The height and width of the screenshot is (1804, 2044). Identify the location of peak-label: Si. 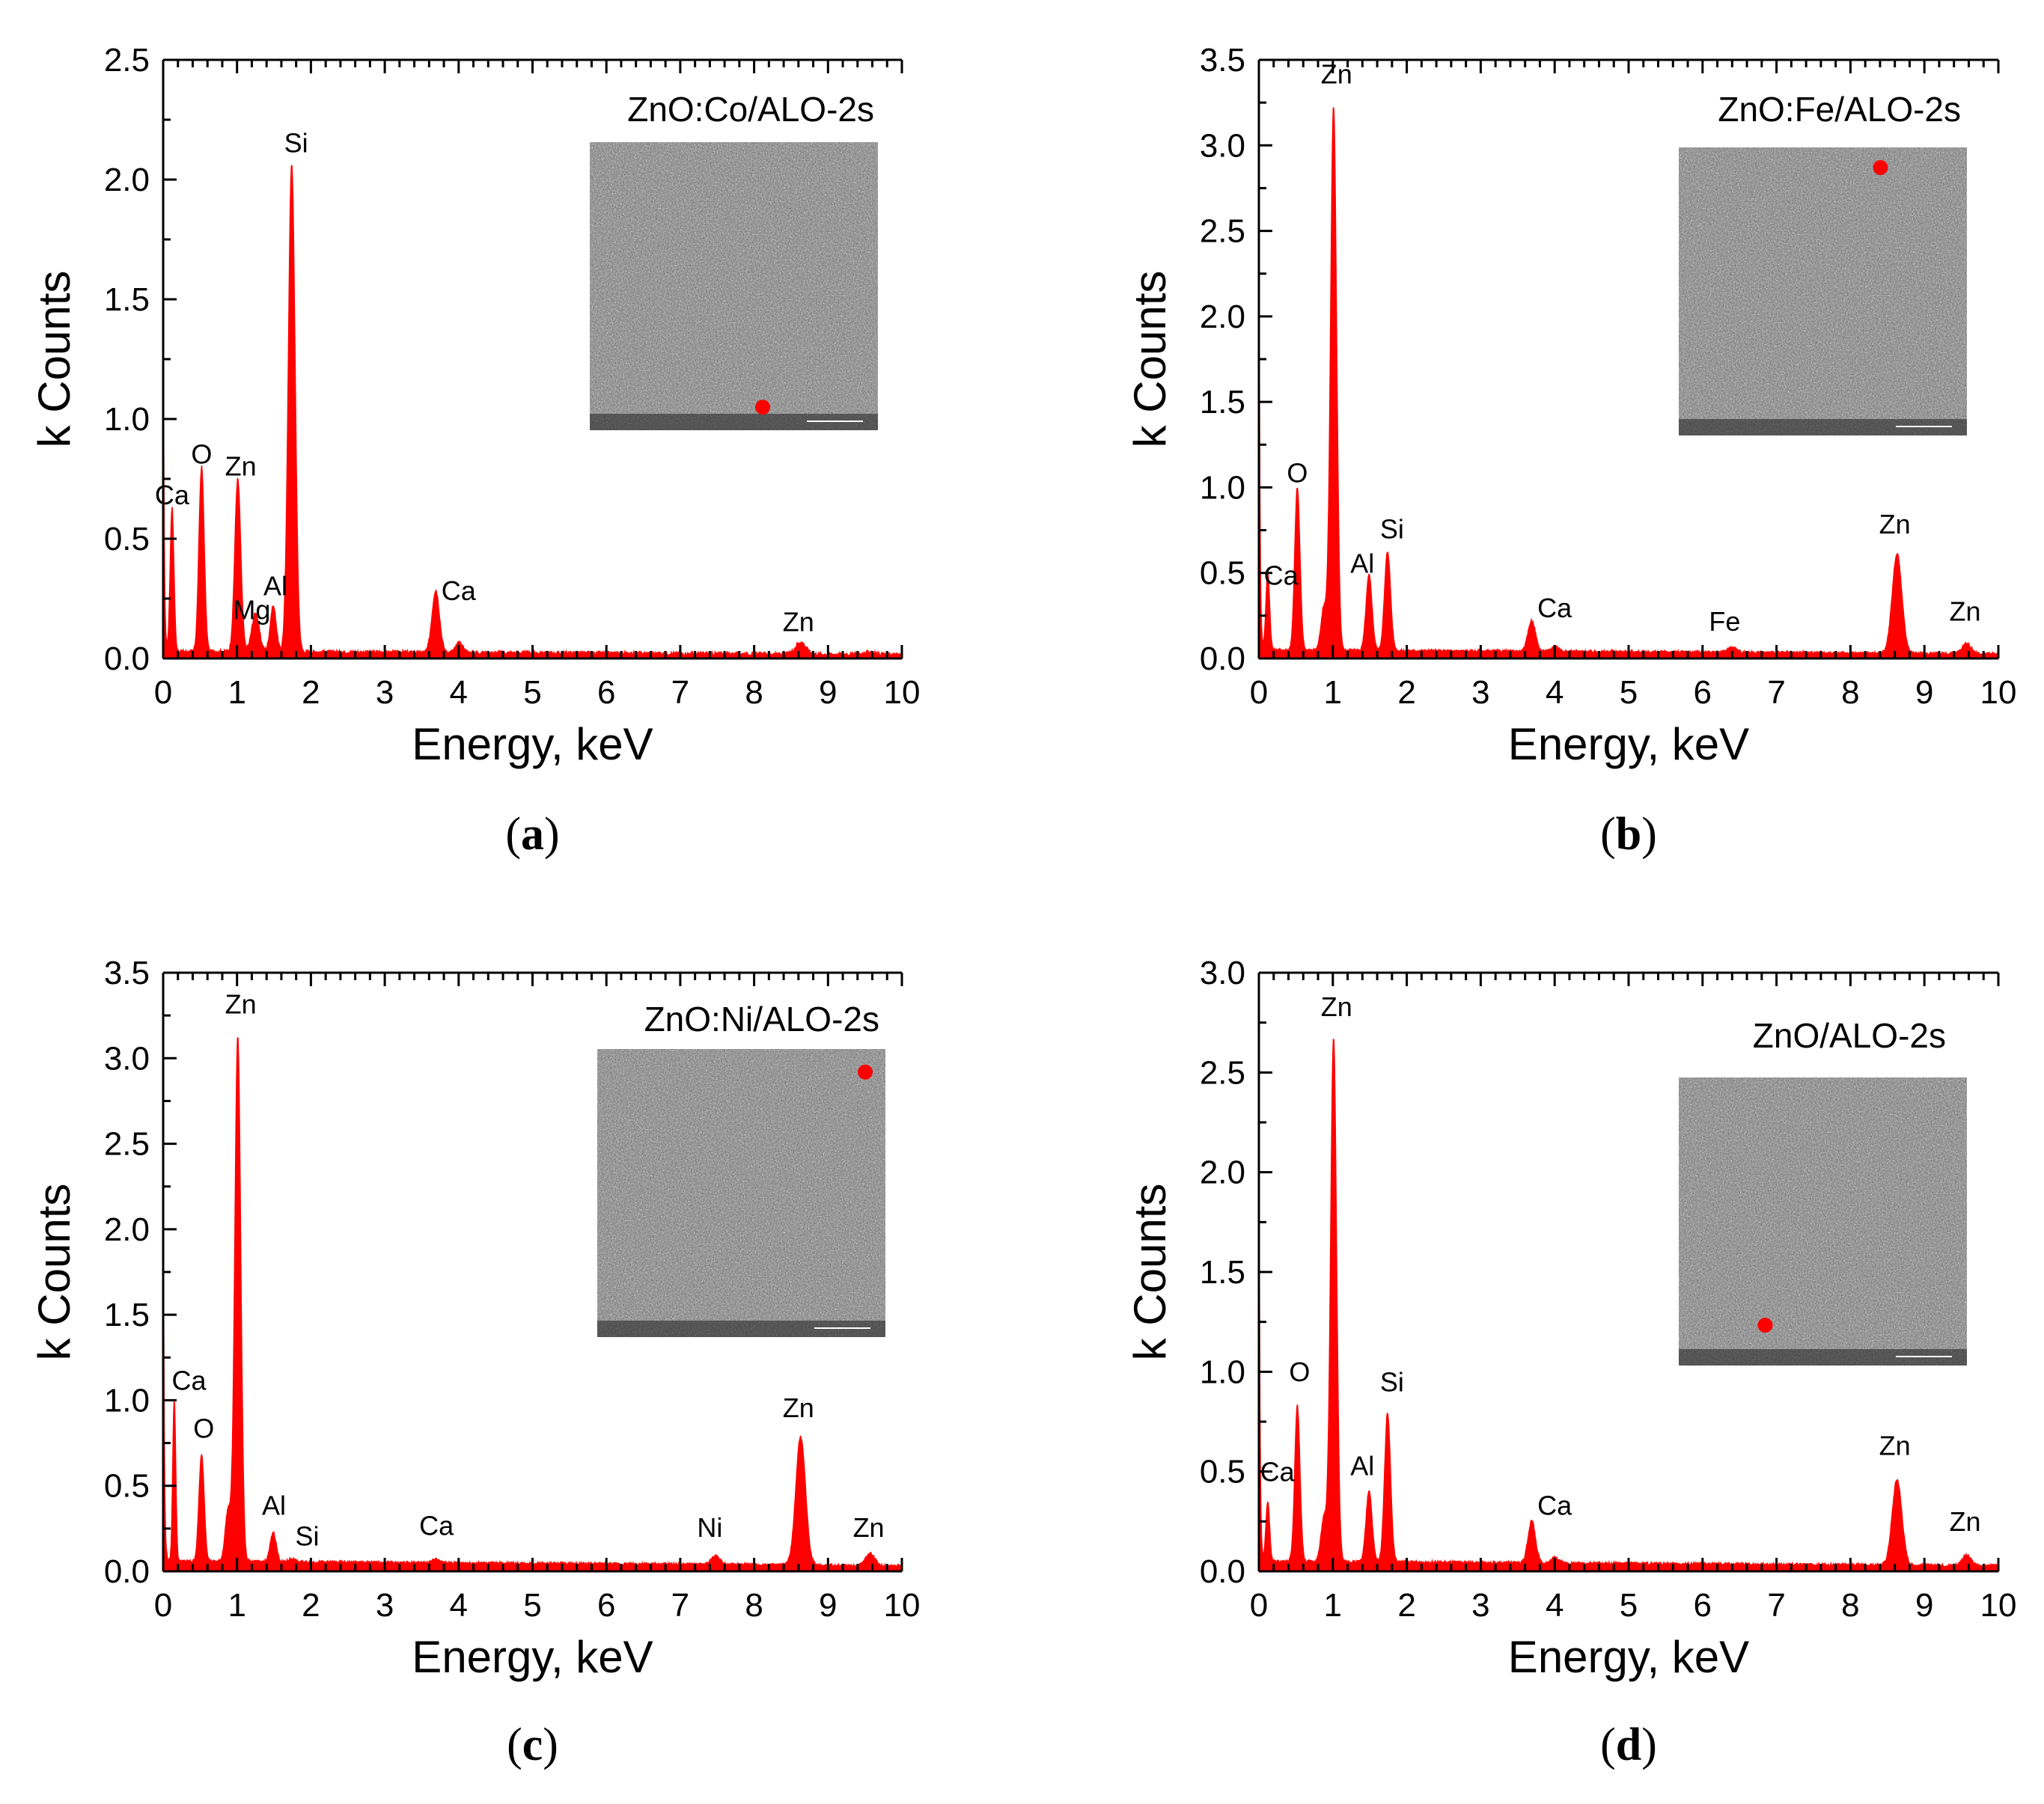
(307, 1535).